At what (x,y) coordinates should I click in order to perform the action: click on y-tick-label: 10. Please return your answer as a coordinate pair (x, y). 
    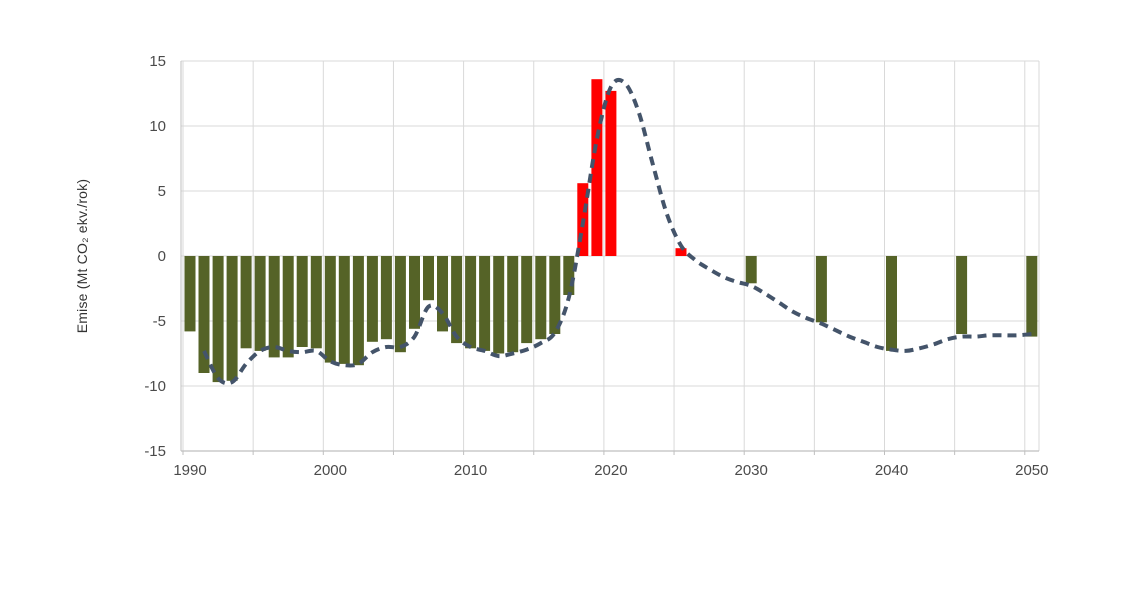
    Looking at the image, I should click on (157, 126).